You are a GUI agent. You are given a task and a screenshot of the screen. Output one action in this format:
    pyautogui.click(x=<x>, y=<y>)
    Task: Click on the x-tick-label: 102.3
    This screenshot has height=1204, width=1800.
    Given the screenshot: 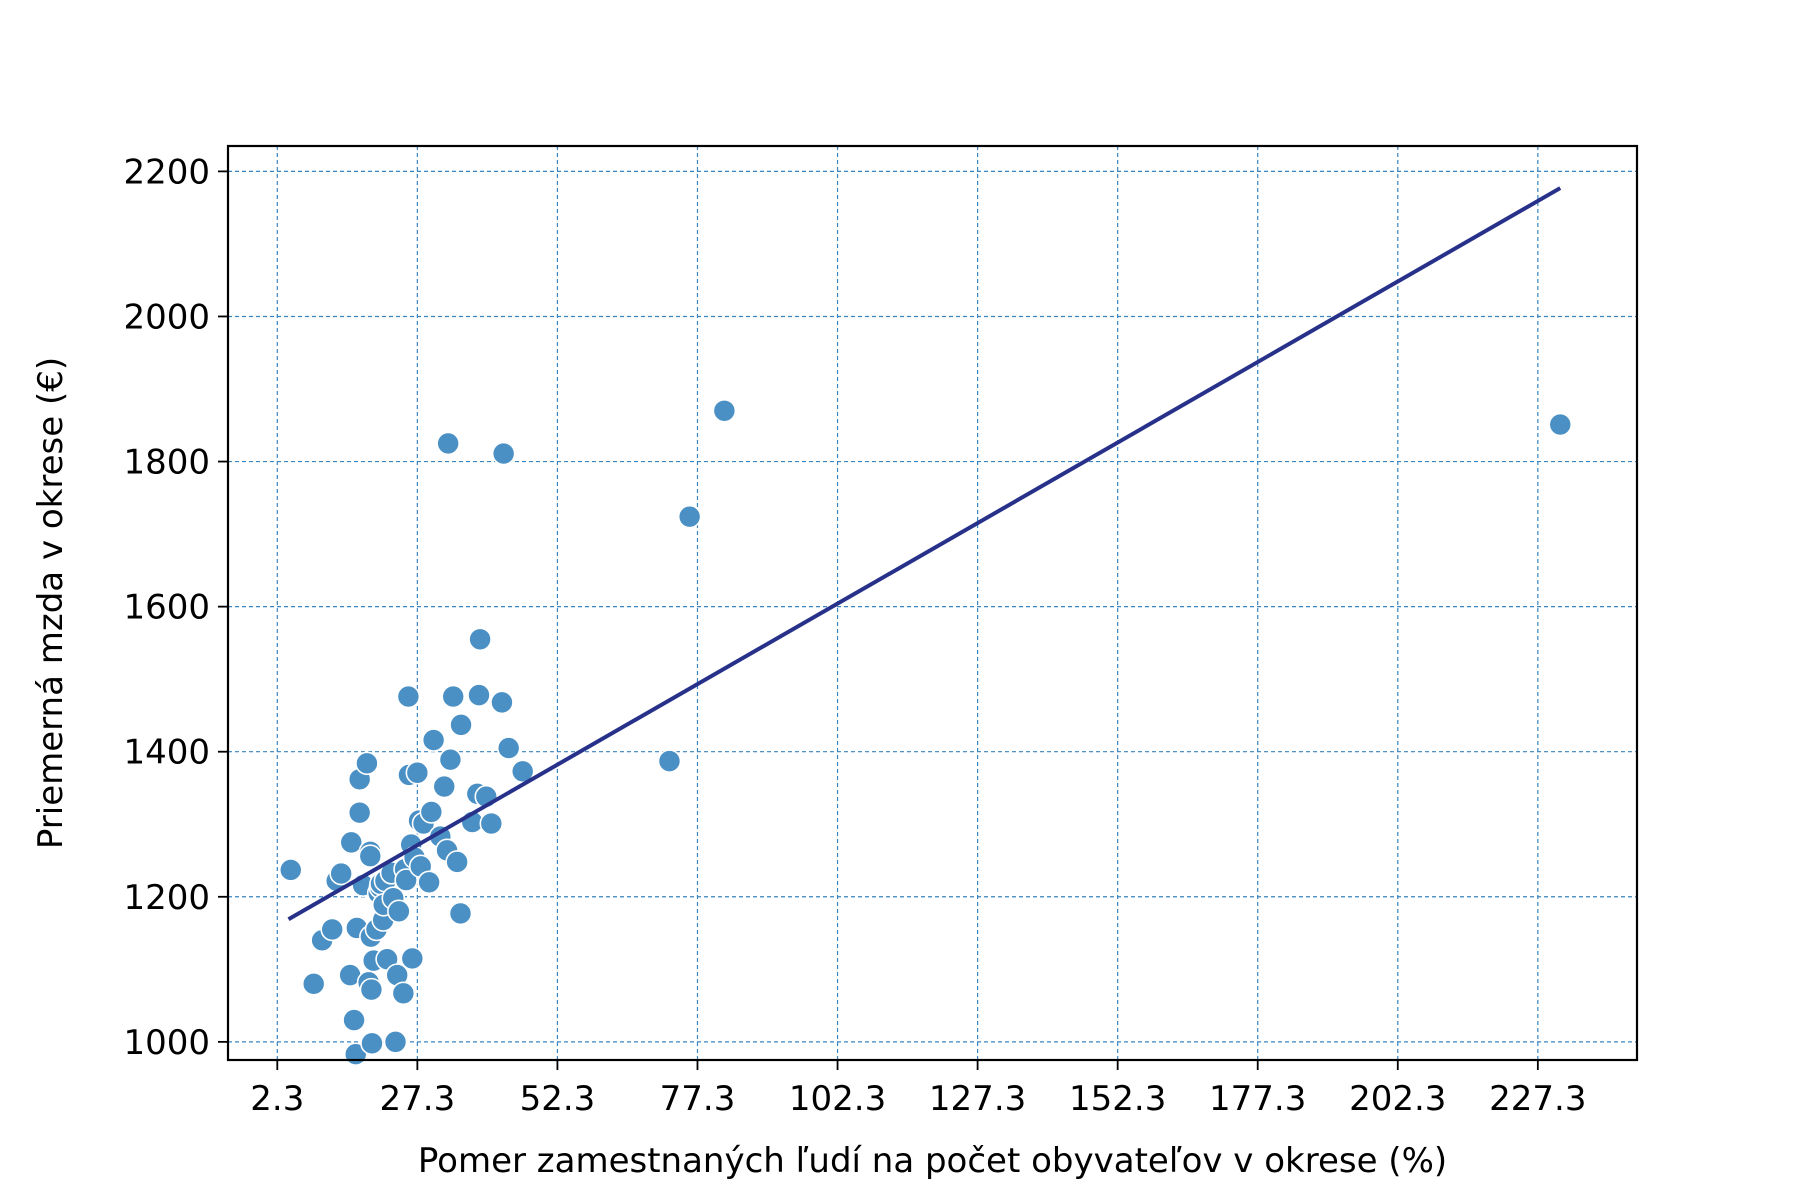 What is the action you would take?
    pyautogui.click(x=837, y=1099)
    